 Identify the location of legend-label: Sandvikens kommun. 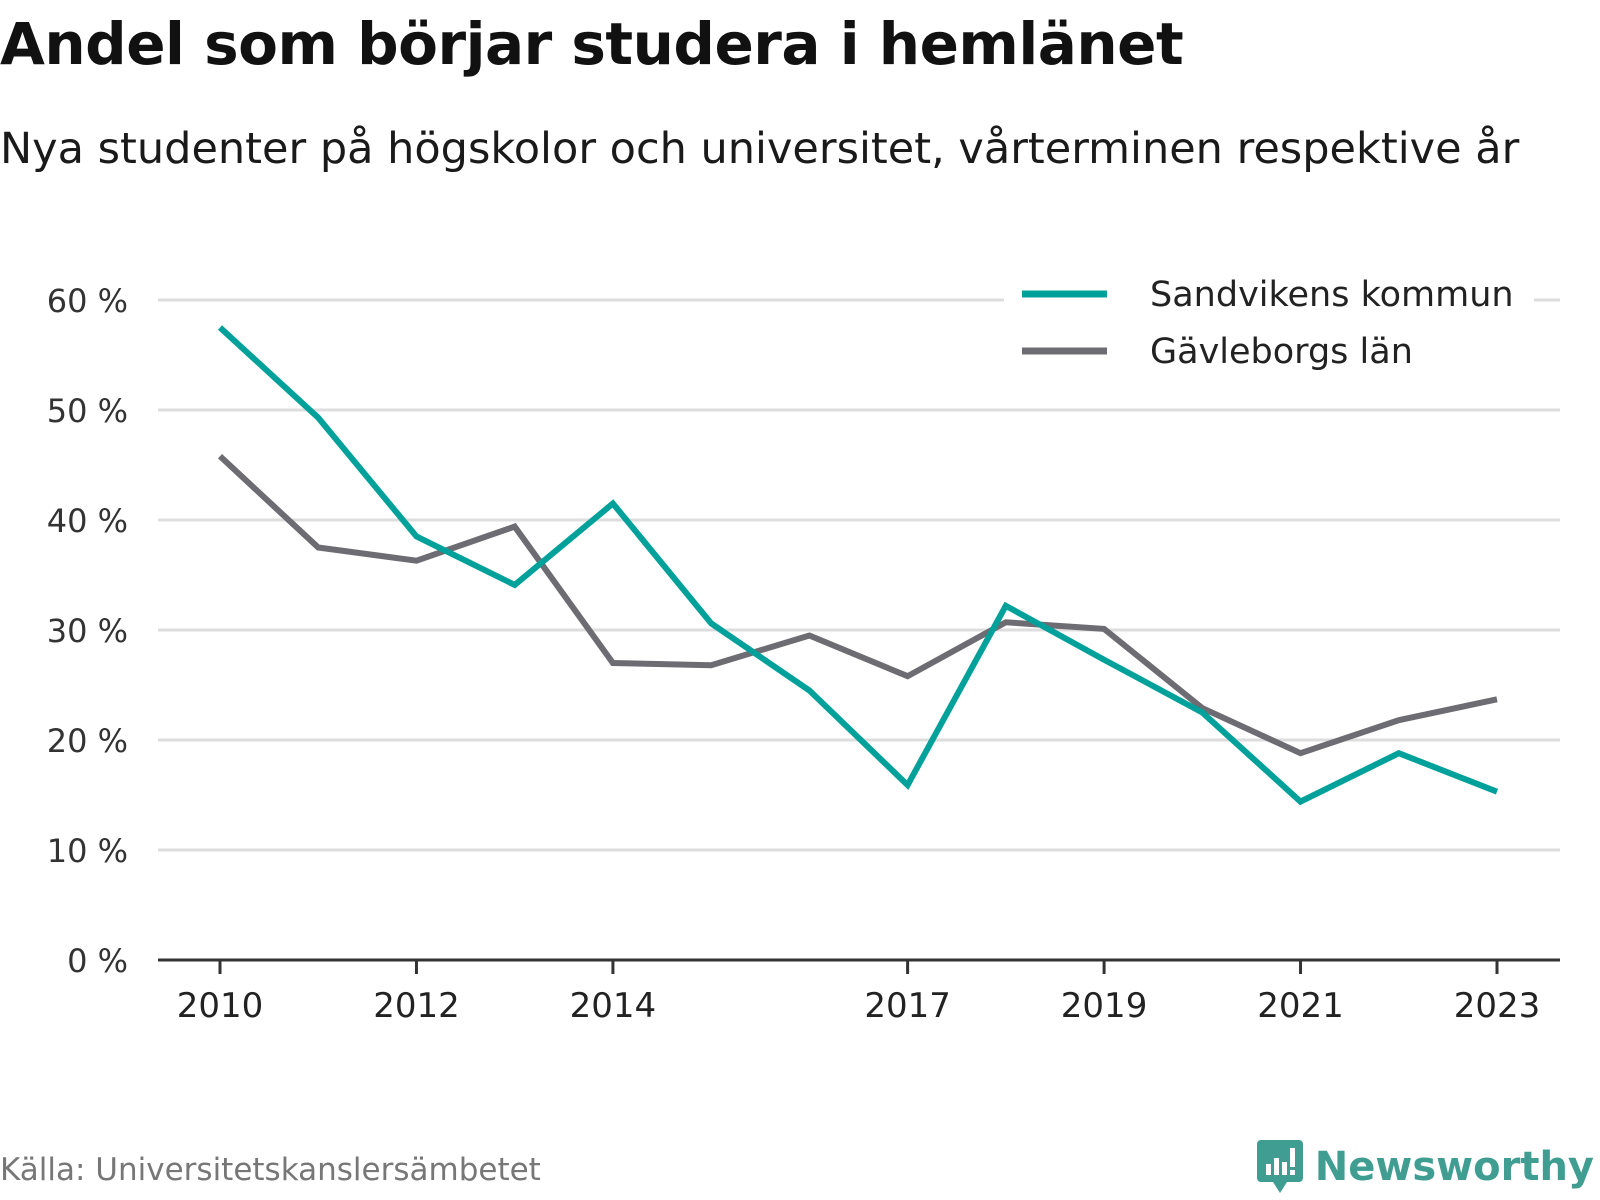
(1332, 295).